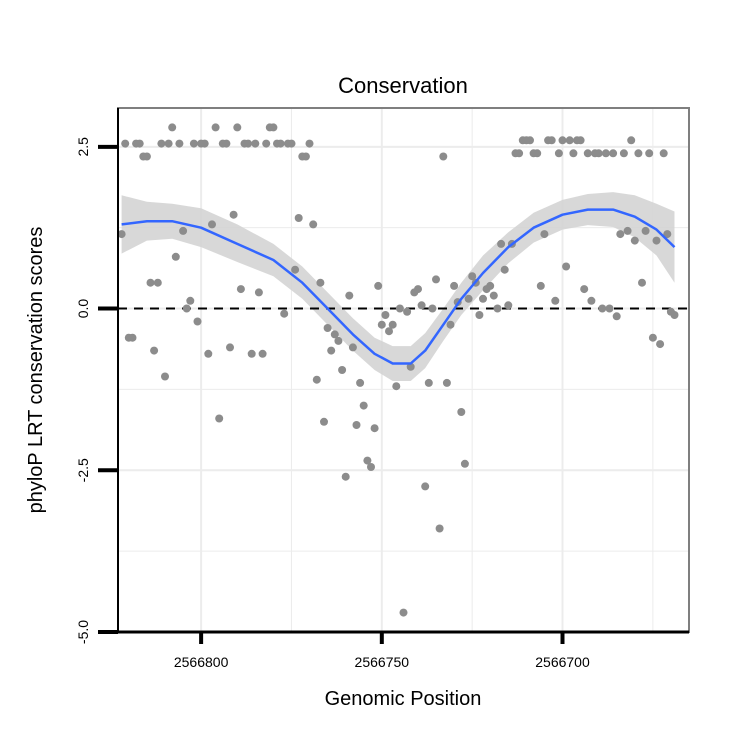  Describe the element at coordinates (83, 632) in the screenshot. I see `y-tick-label: -5.0` at that location.